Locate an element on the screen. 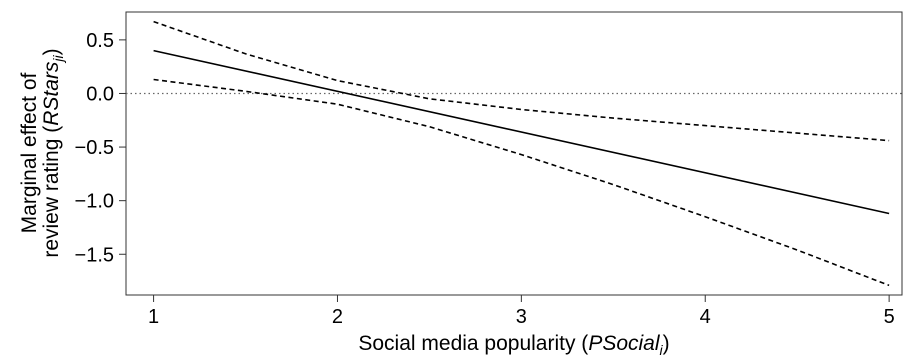 The width and height of the screenshot is (908, 358). y-tick-label: −1.0 is located at coordinates (94, 202).